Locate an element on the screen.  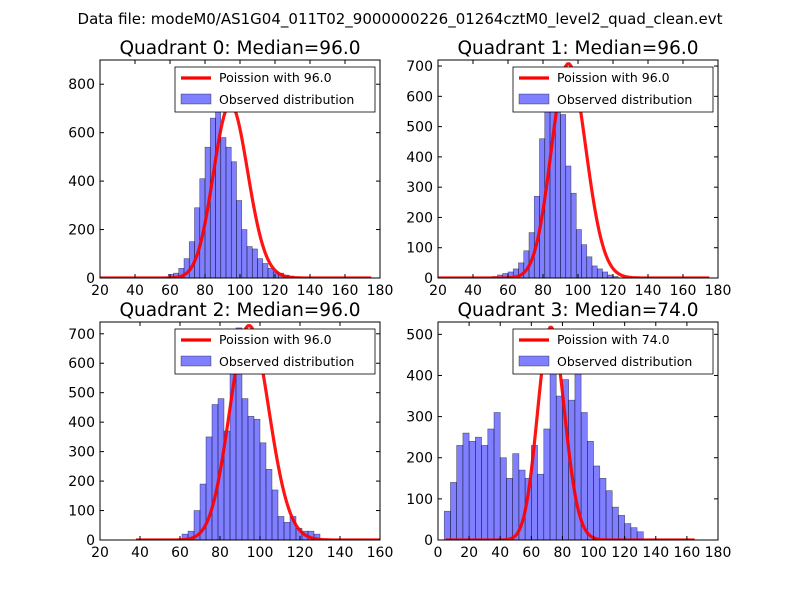
y-tick-label: 800 is located at coordinates (81, 85).